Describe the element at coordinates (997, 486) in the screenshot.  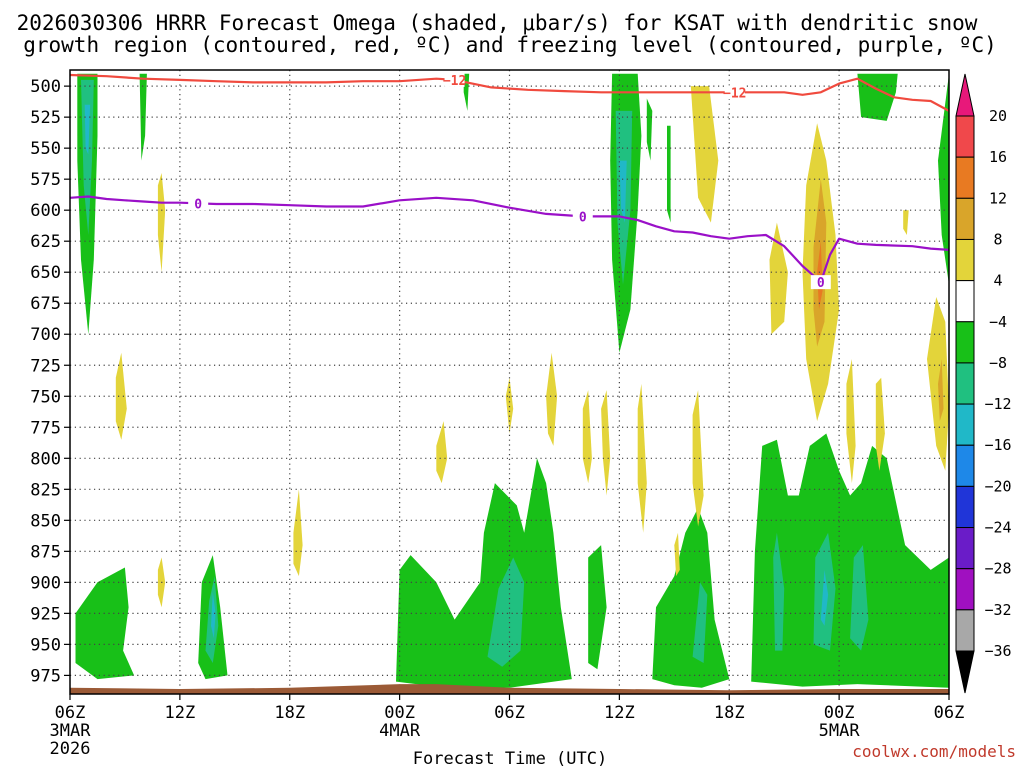
I see `colorbar-label-9: −20` at that location.